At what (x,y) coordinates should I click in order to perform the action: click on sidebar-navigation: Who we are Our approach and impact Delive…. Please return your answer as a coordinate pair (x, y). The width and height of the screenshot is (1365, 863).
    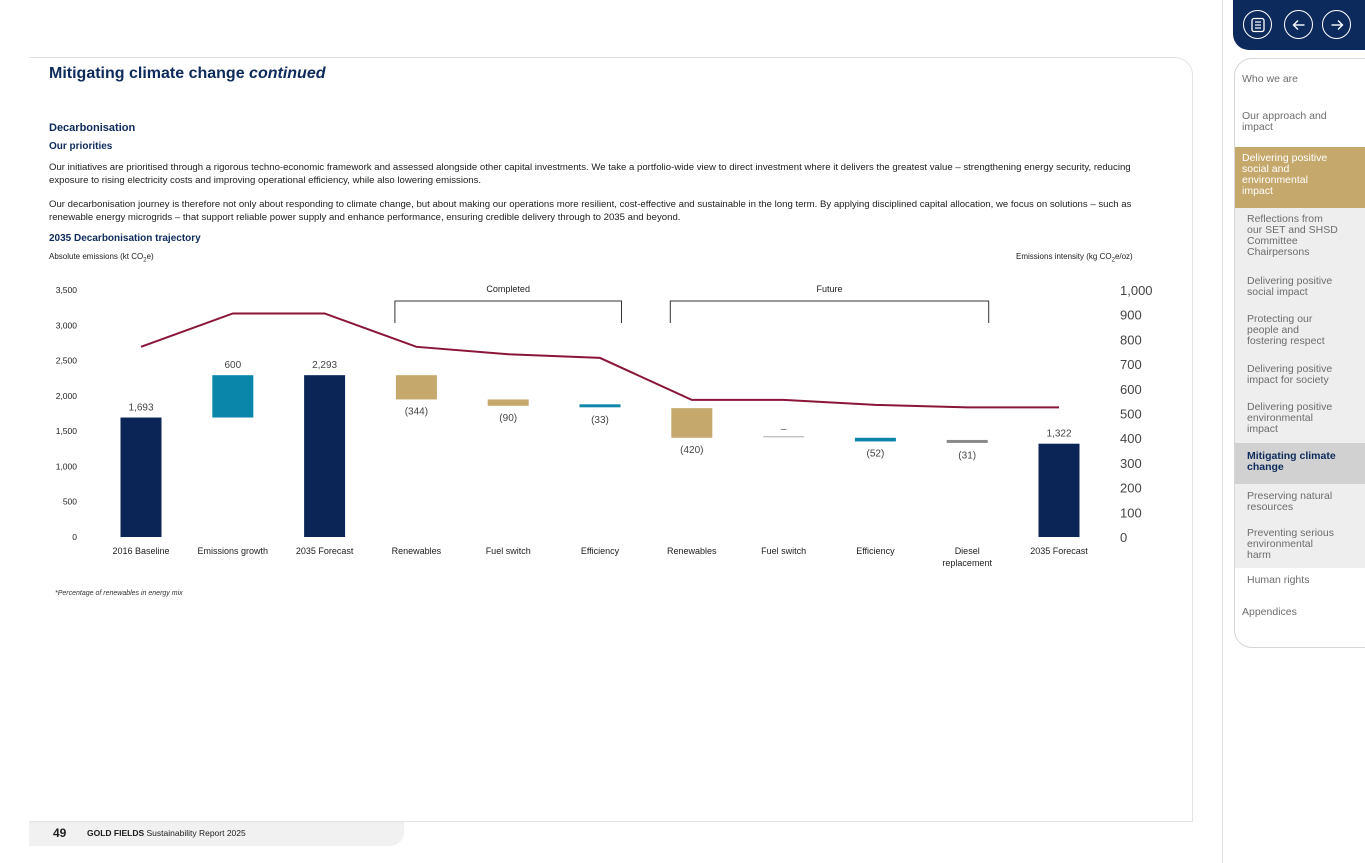
    Looking at the image, I should click on (1299, 353).